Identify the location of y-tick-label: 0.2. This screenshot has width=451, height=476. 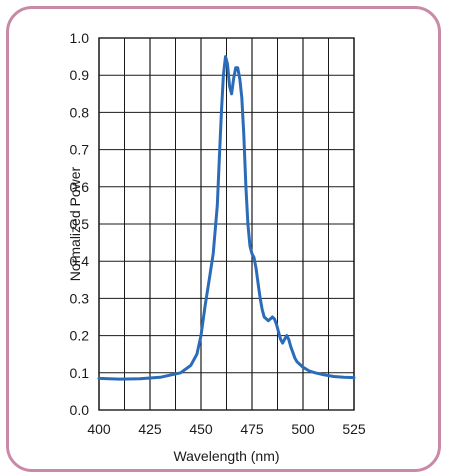
(80, 336).